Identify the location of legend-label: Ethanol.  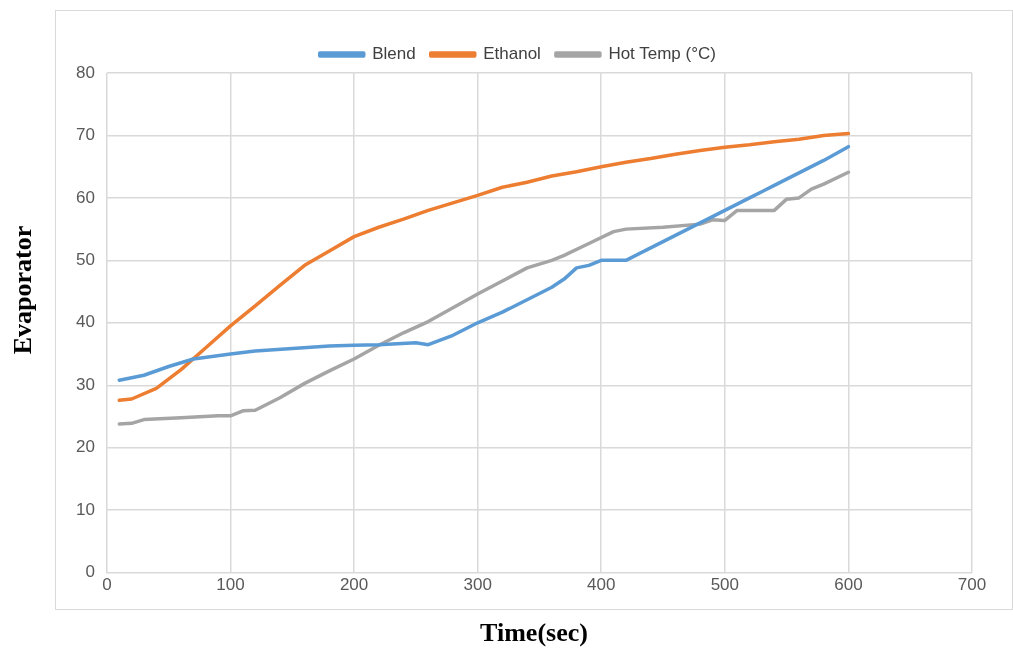
(512, 54).